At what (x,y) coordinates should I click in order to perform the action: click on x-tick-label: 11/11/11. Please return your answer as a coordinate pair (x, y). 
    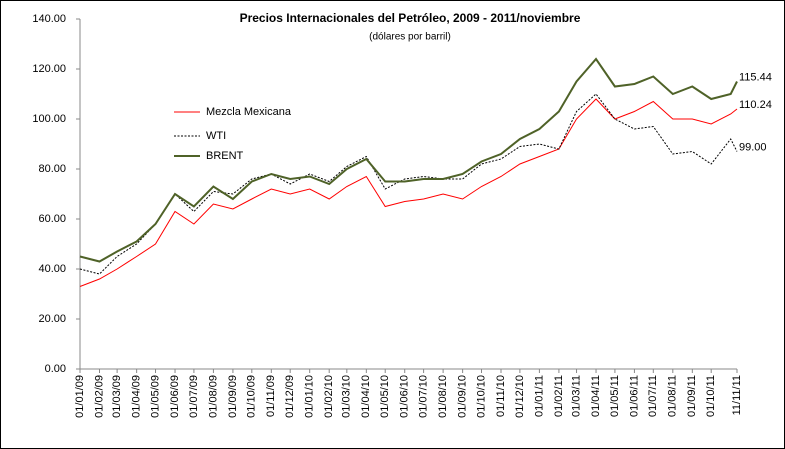
    Looking at the image, I should click on (737, 395).